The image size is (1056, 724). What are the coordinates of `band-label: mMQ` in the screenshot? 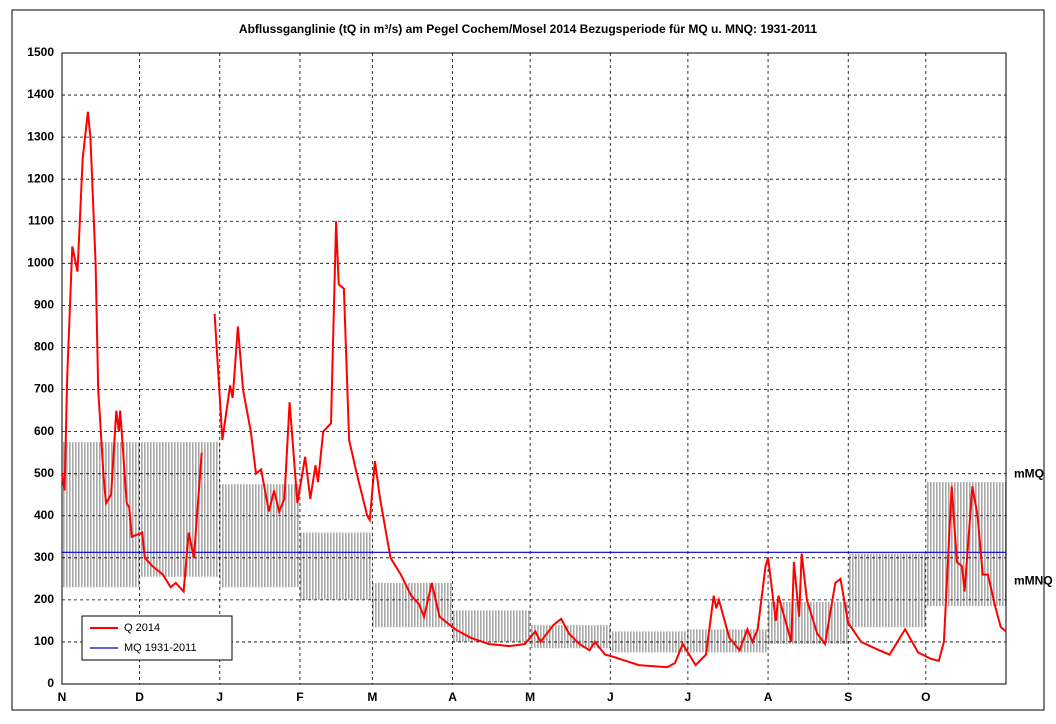 It's located at (1029, 473).